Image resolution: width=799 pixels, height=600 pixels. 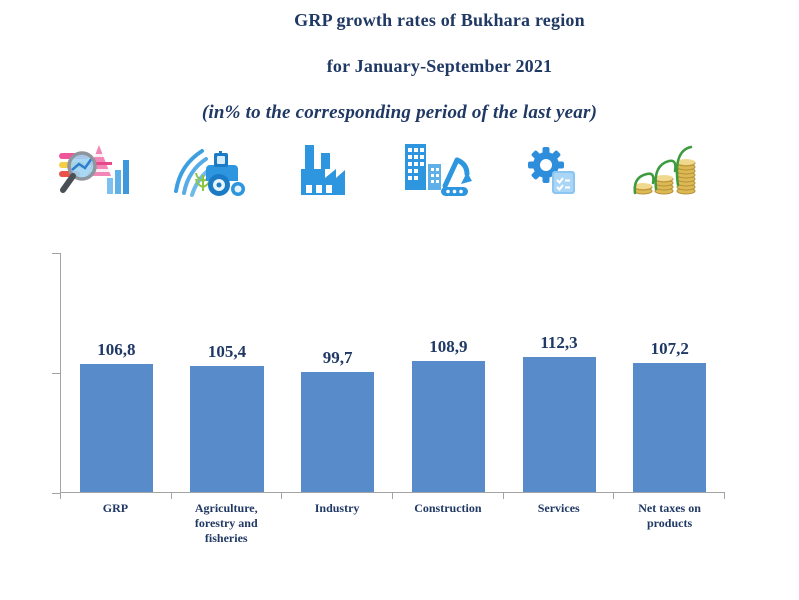 I want to click on icon-cell-taxes, so click(x=665, y=170).